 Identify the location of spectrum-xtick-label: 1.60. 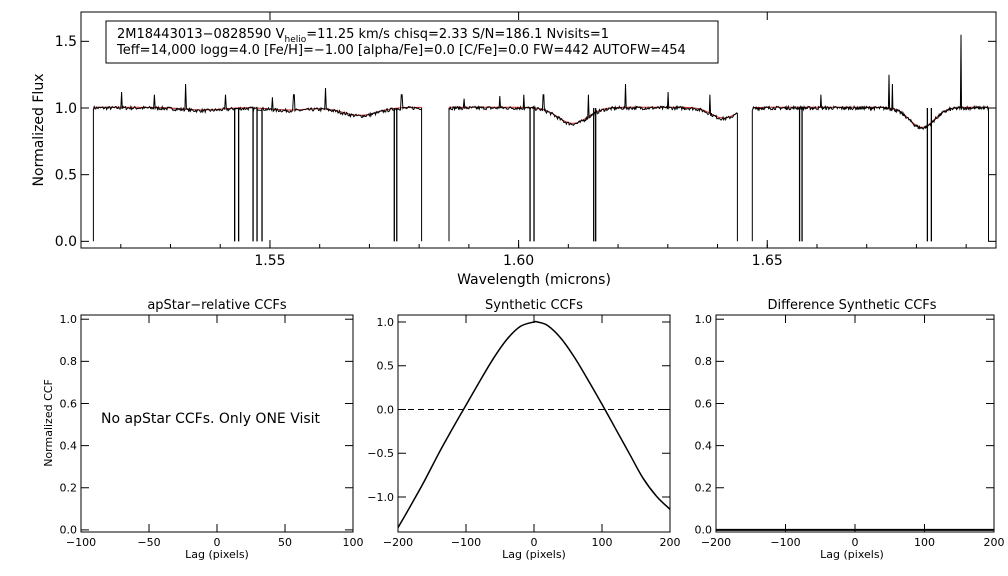
(518, 261).